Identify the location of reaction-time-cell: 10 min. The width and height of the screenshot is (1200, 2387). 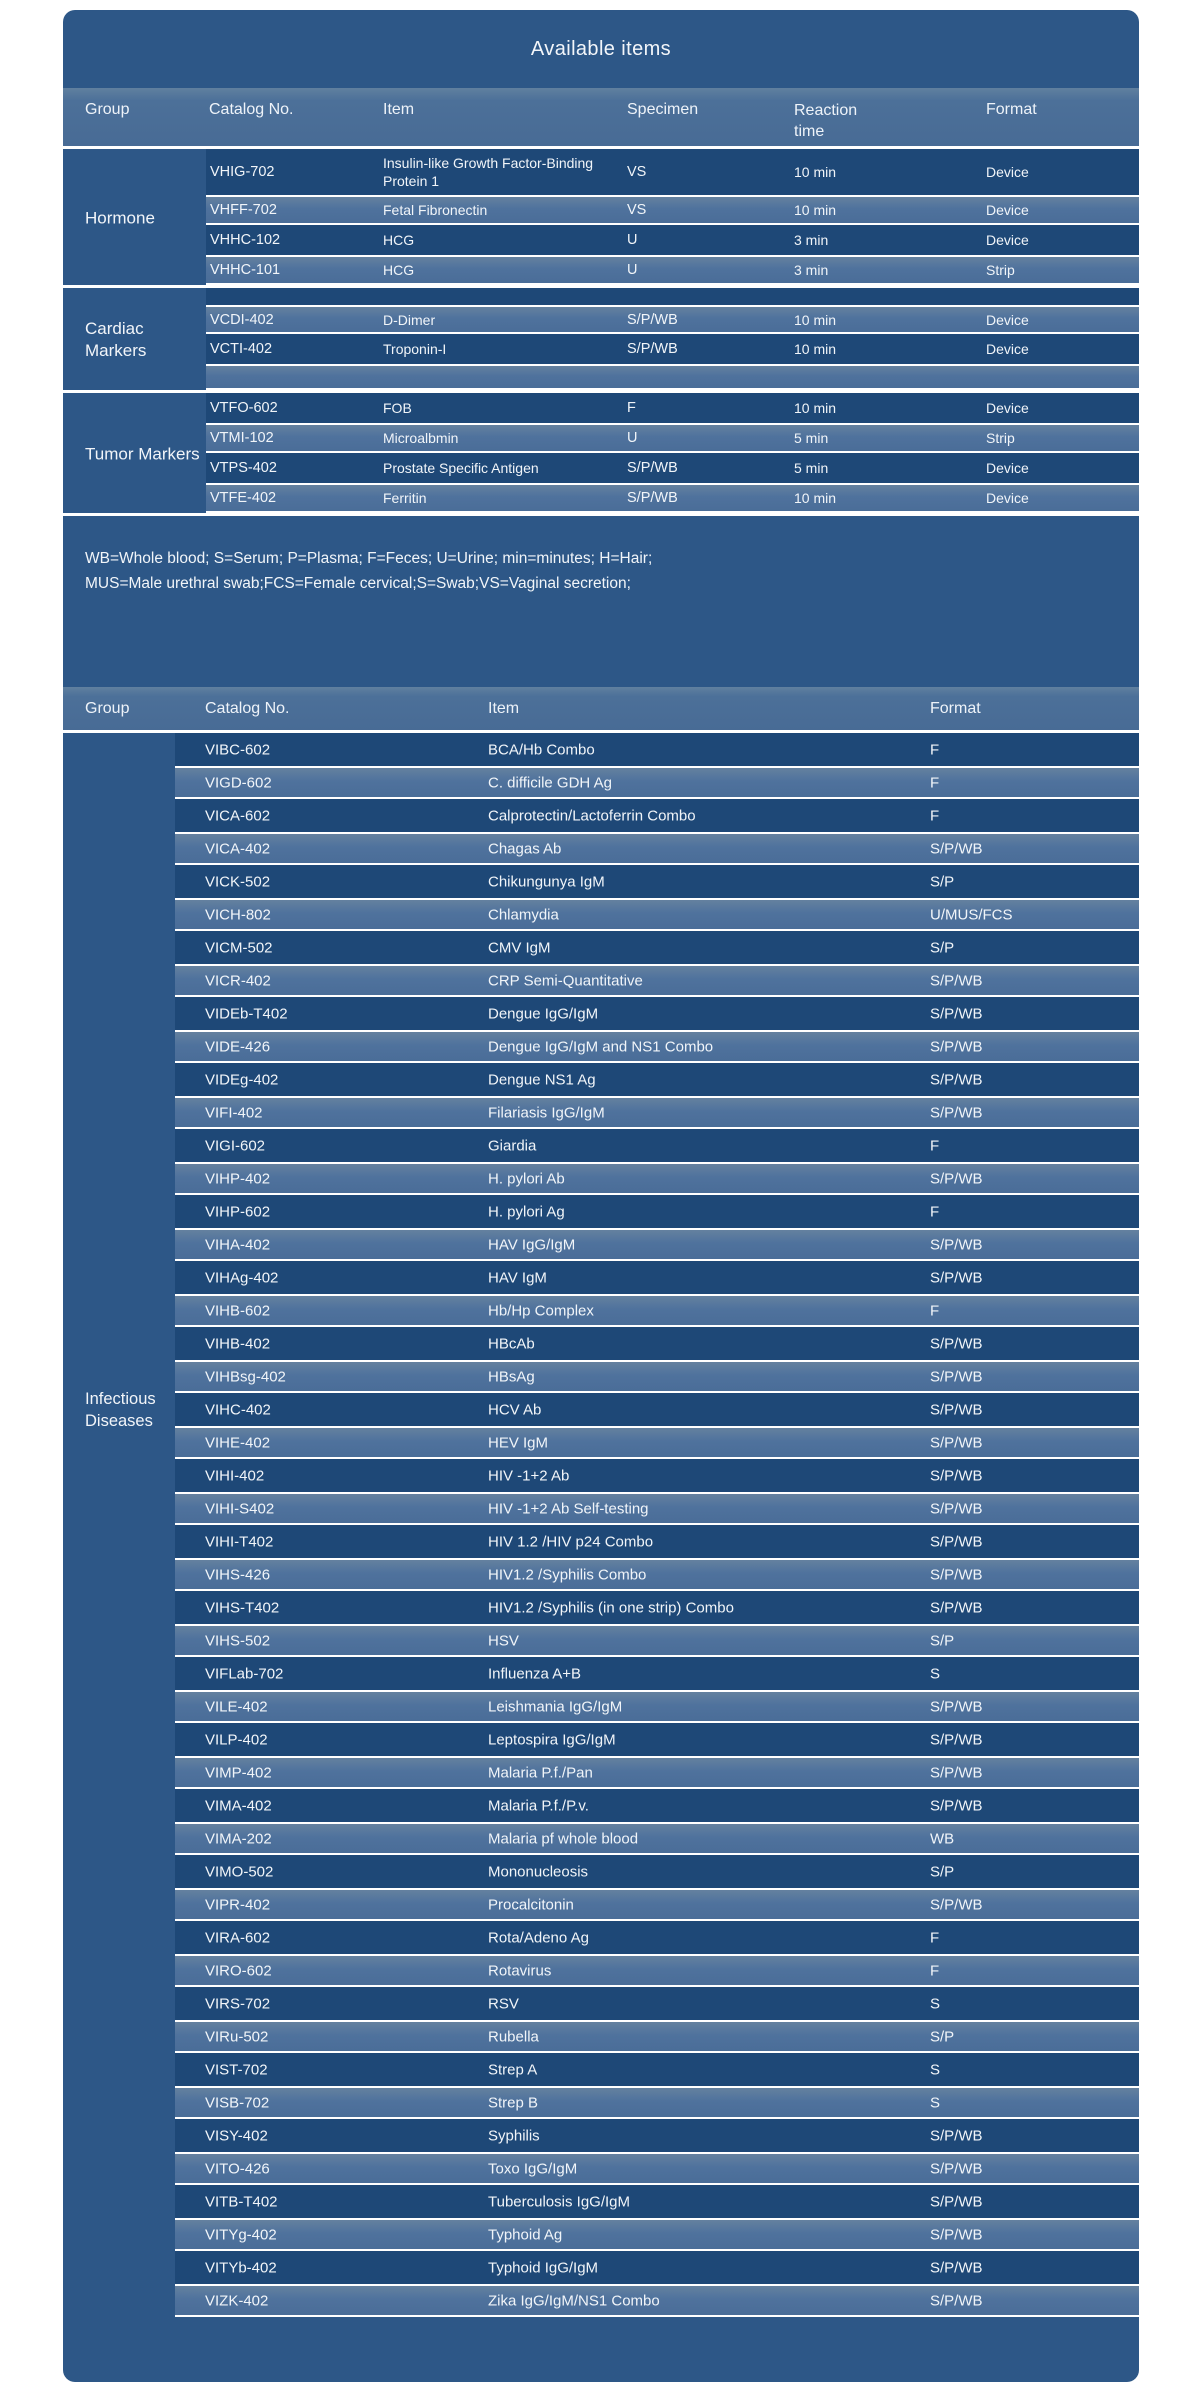
(815, 349).